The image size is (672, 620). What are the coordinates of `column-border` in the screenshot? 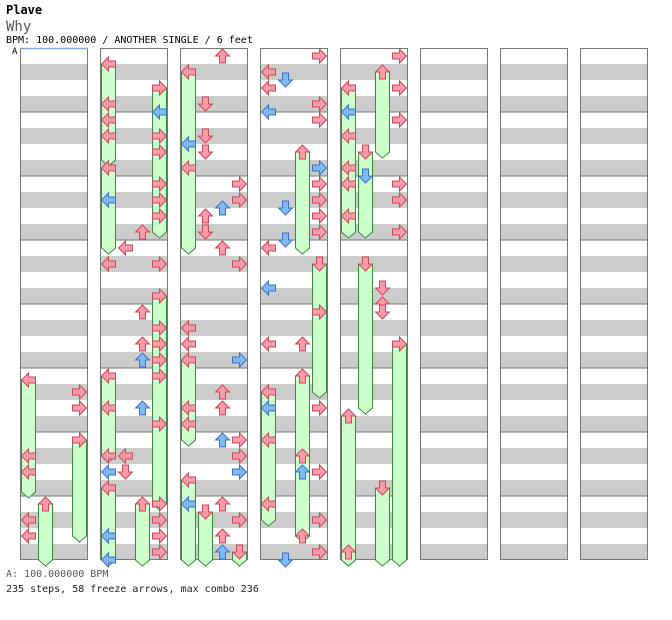 It's located at (454, 304).